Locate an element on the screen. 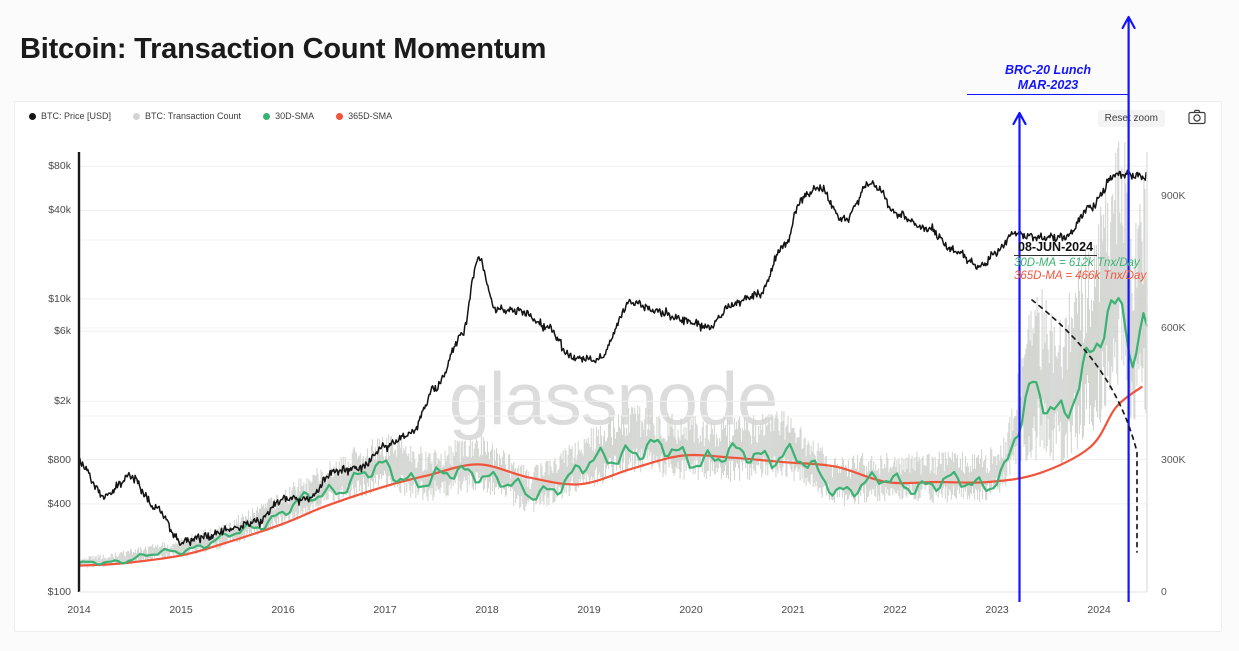  legend-dot-30d-sma is located at coordinates (267, 116).